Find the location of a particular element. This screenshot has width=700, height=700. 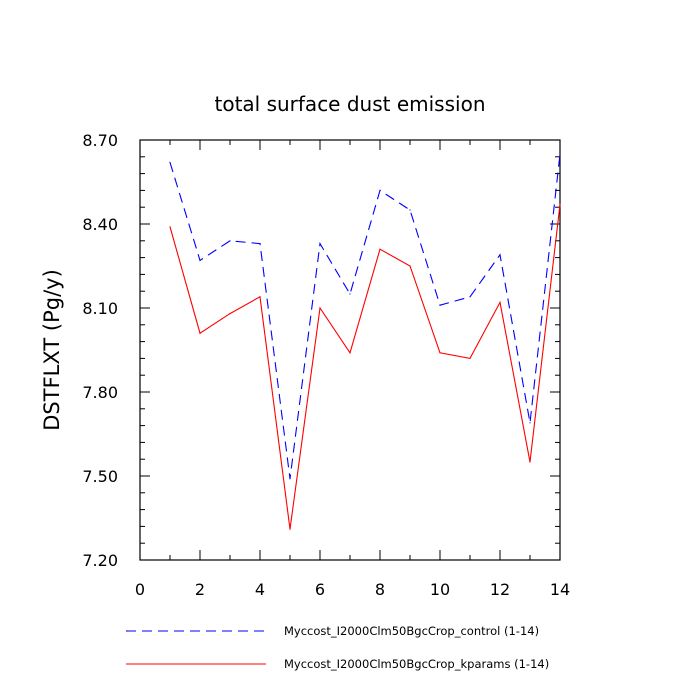

x-tick-label: 6 is located at coordinates (320, 589).